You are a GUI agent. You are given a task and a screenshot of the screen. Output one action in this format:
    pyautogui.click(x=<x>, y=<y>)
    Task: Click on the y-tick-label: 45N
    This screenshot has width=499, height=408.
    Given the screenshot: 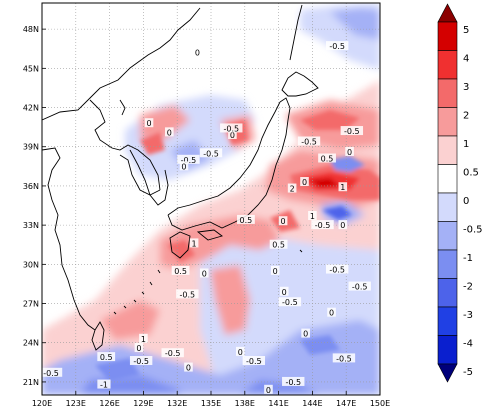 What is the action you would take?
    pyautogui.click(x=31, y=68)
    